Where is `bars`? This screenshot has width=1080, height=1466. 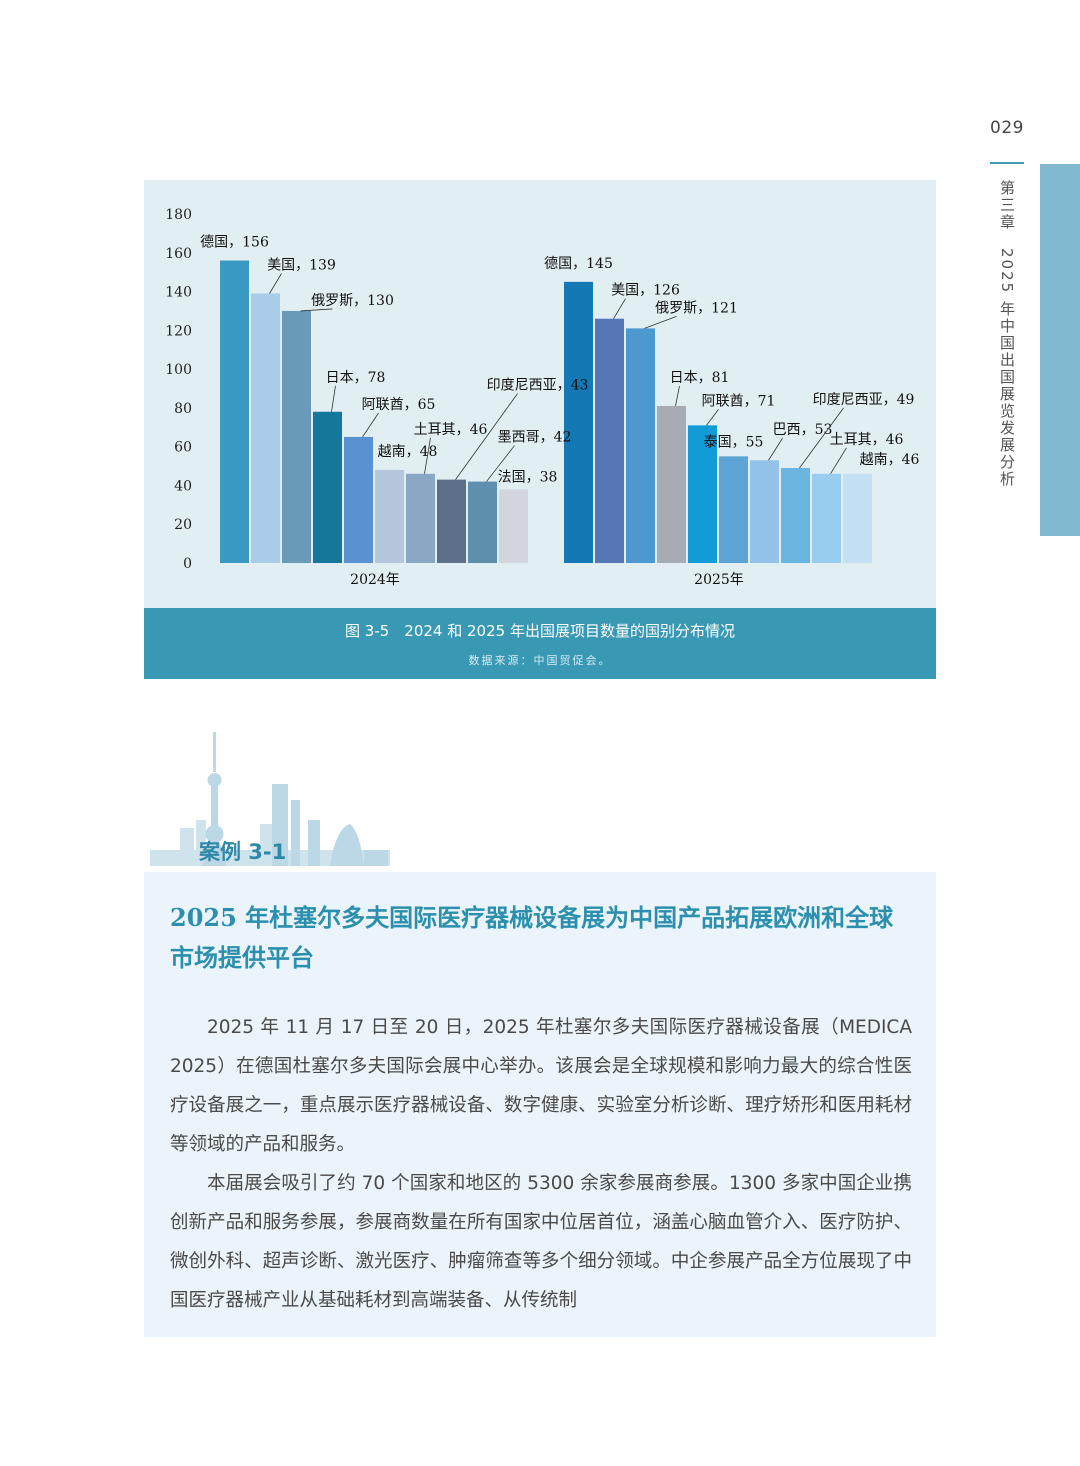
bars is located at coordinates (546, 411).